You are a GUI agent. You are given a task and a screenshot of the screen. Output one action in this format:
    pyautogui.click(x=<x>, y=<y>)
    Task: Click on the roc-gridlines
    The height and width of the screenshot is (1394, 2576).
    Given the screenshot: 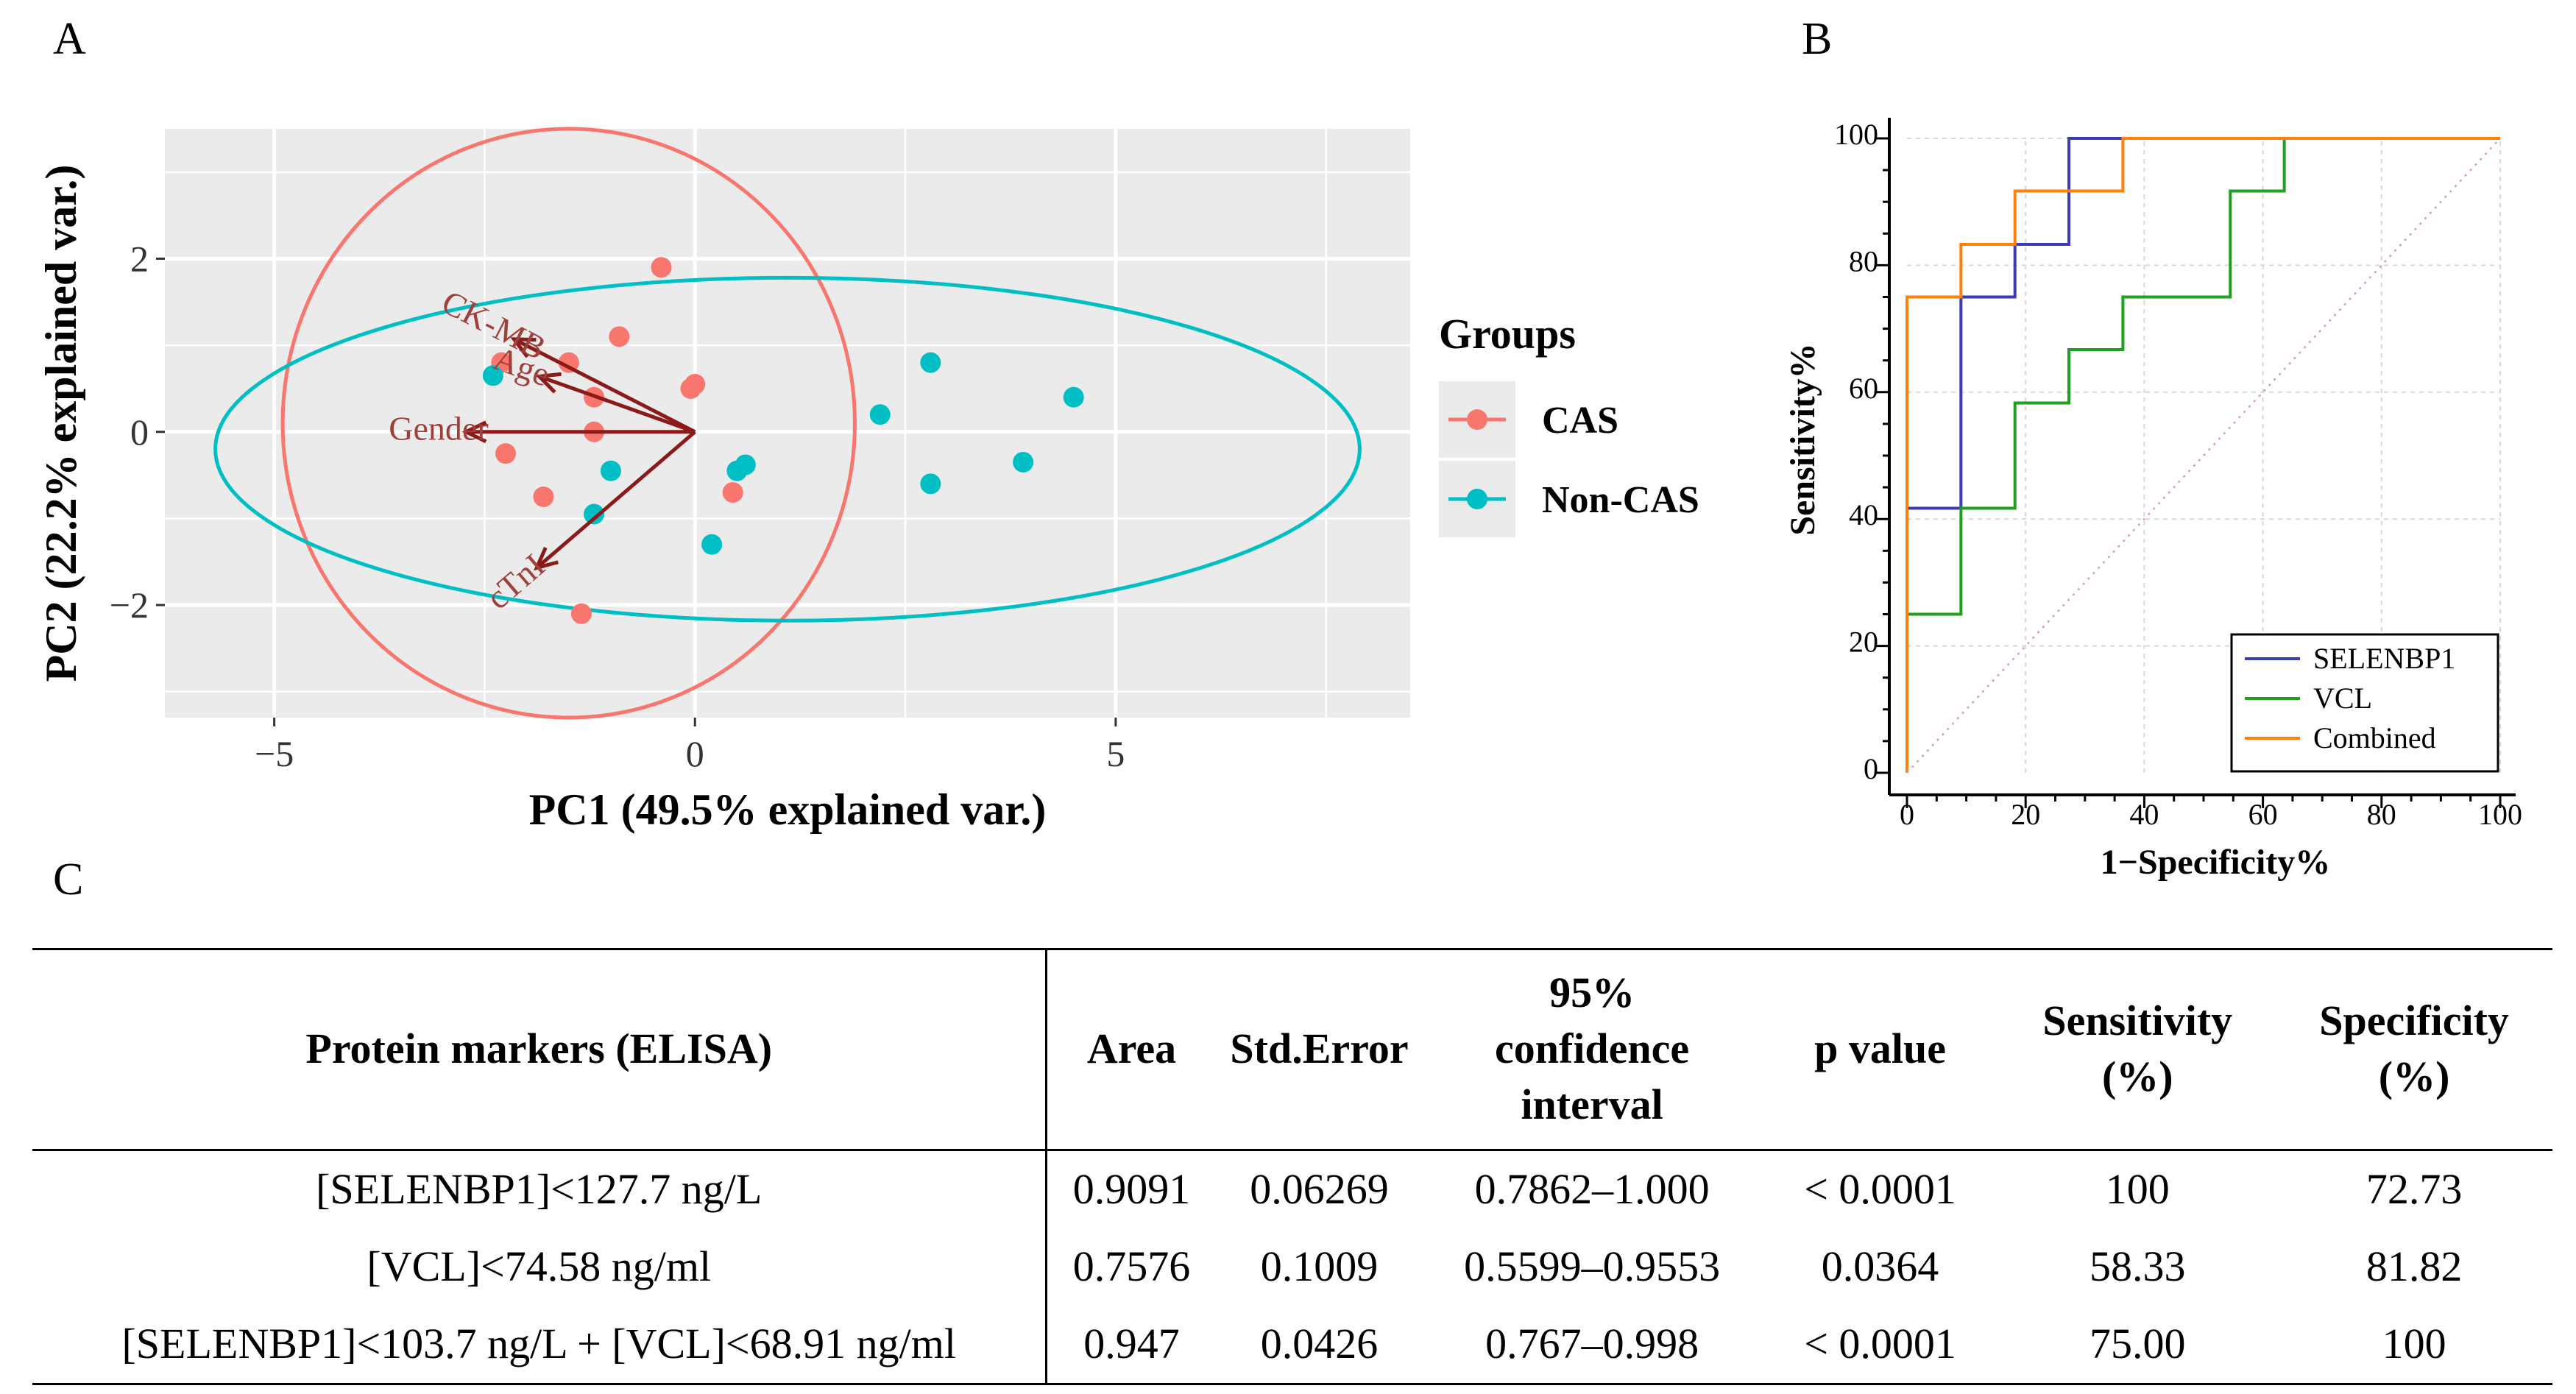 What is the action you would take?
    pyautogui.click(x=2204, y=455)
    